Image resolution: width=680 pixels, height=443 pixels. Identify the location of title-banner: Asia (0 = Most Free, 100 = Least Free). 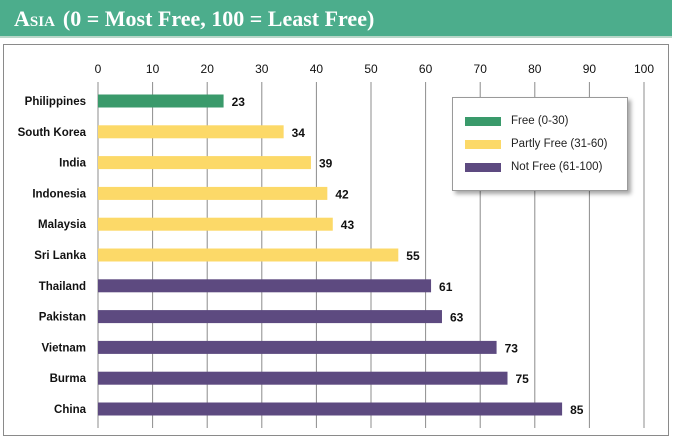
(336, 19).